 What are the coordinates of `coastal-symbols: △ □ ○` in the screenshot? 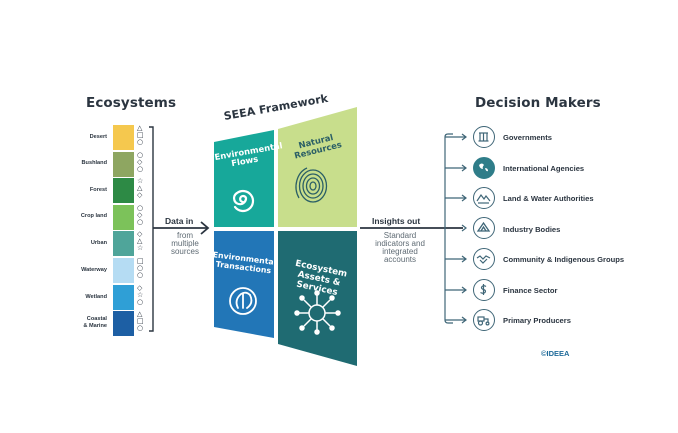 It's located at (140, 321).